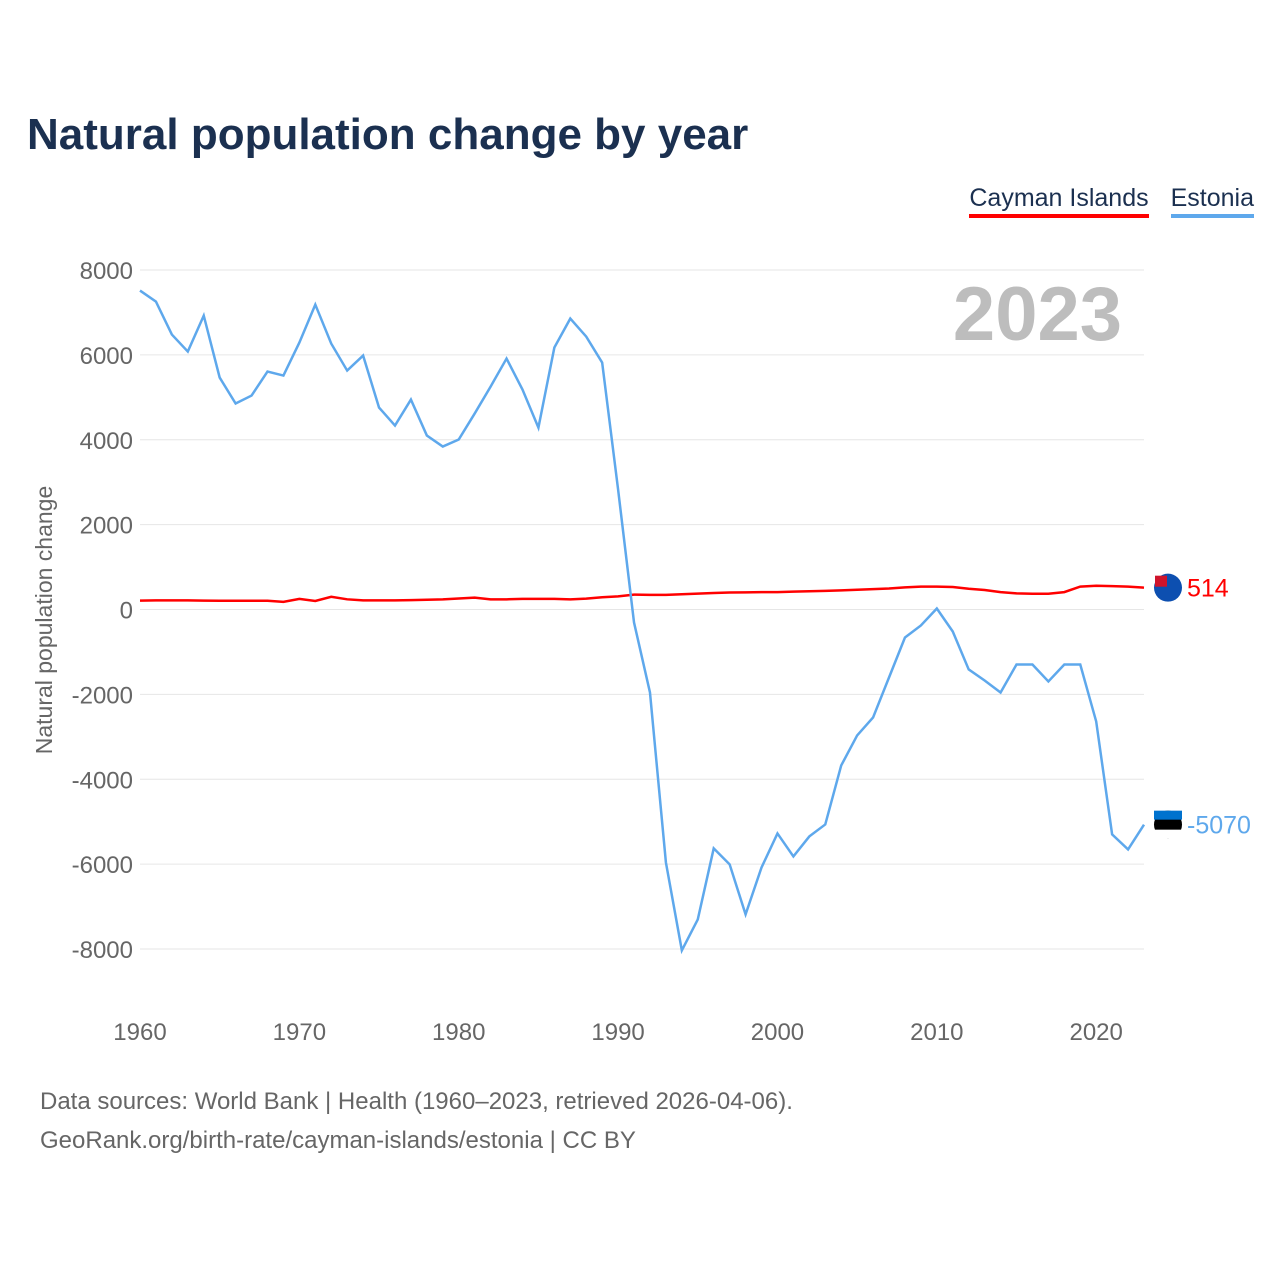  What do you see at coordinates (44, 620) in the screenshot?
I see `y-axis-label: Natural population change` at bounding box center [44, 620].